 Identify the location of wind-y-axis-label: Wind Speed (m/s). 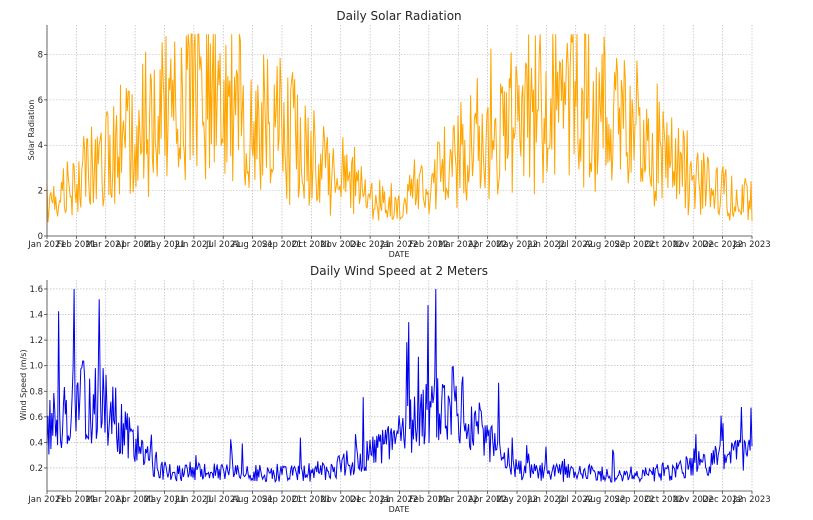
(23, 384).